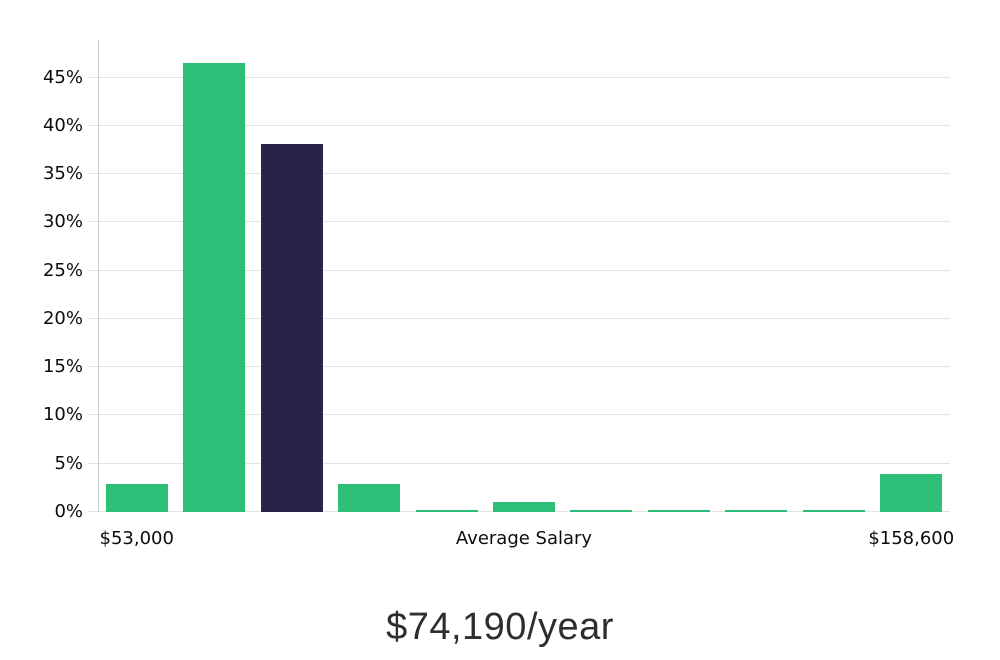  What do you see at coordinates (62, 318) in the screenshot?
I see `y-axis-tick-label: 20%` at bounding box center [62, 318].